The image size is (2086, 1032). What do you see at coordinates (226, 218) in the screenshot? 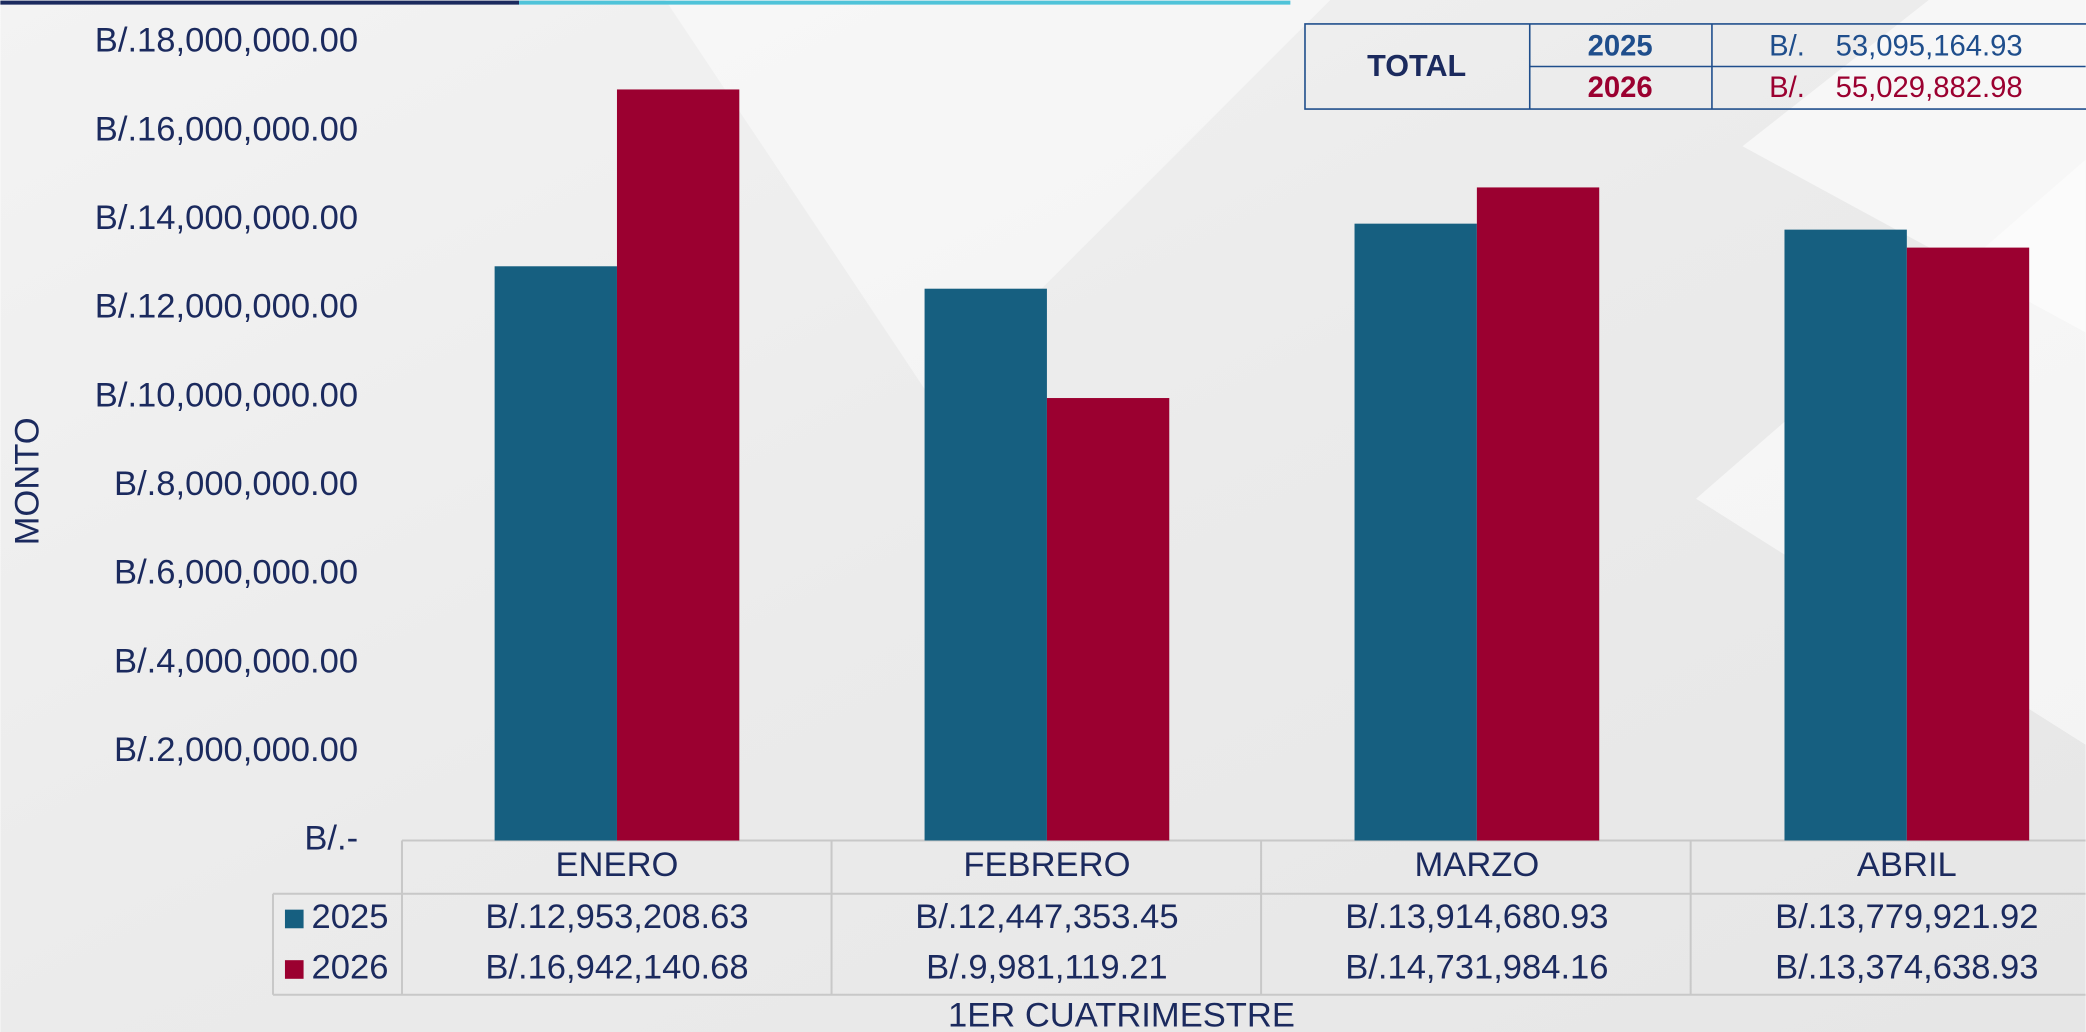
I see `y-tick-label: B/.14,000,000.00` at bounding box center [226, 218].